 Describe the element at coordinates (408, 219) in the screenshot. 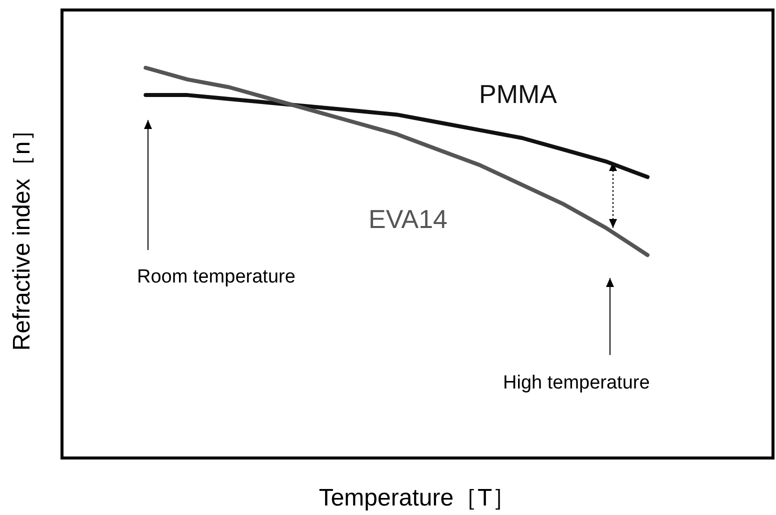

I see `series-label: EVA14` at that location.